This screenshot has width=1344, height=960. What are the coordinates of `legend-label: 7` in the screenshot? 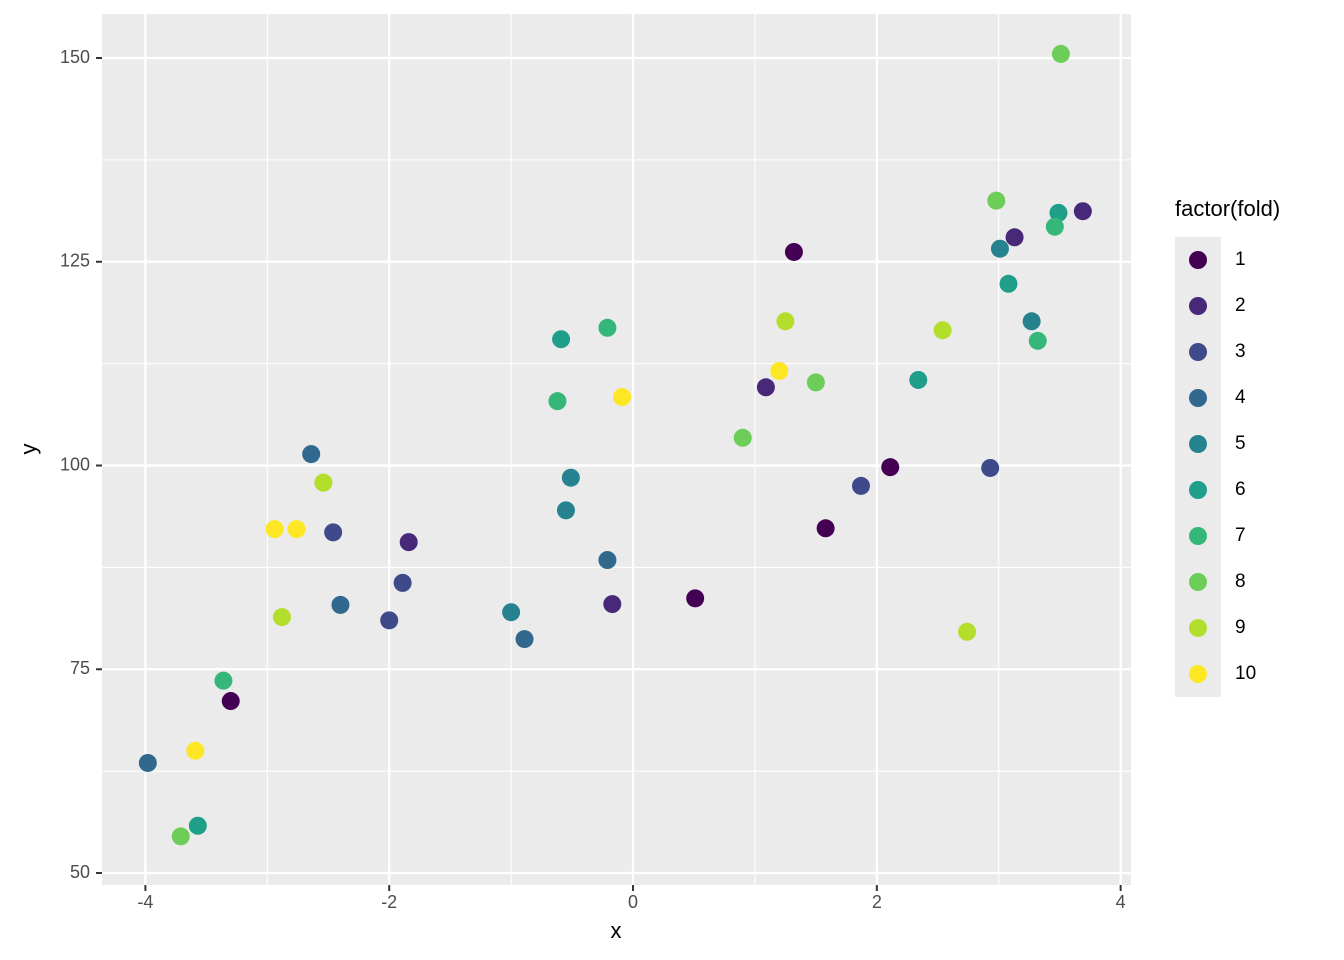 It's located at (1240, 535).